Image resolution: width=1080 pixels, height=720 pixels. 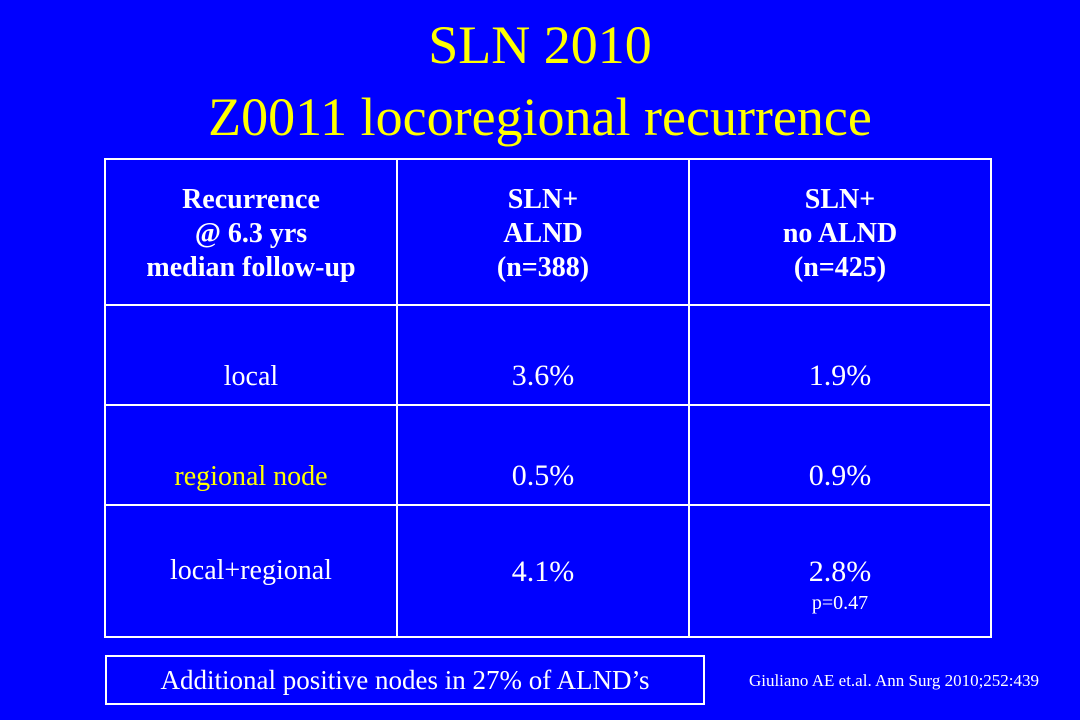 What do you see at coordinates (840, 199) in the screenshot?
I see `header-sln-no-alnd-line: SLN+` at bounding box center [840, 199].